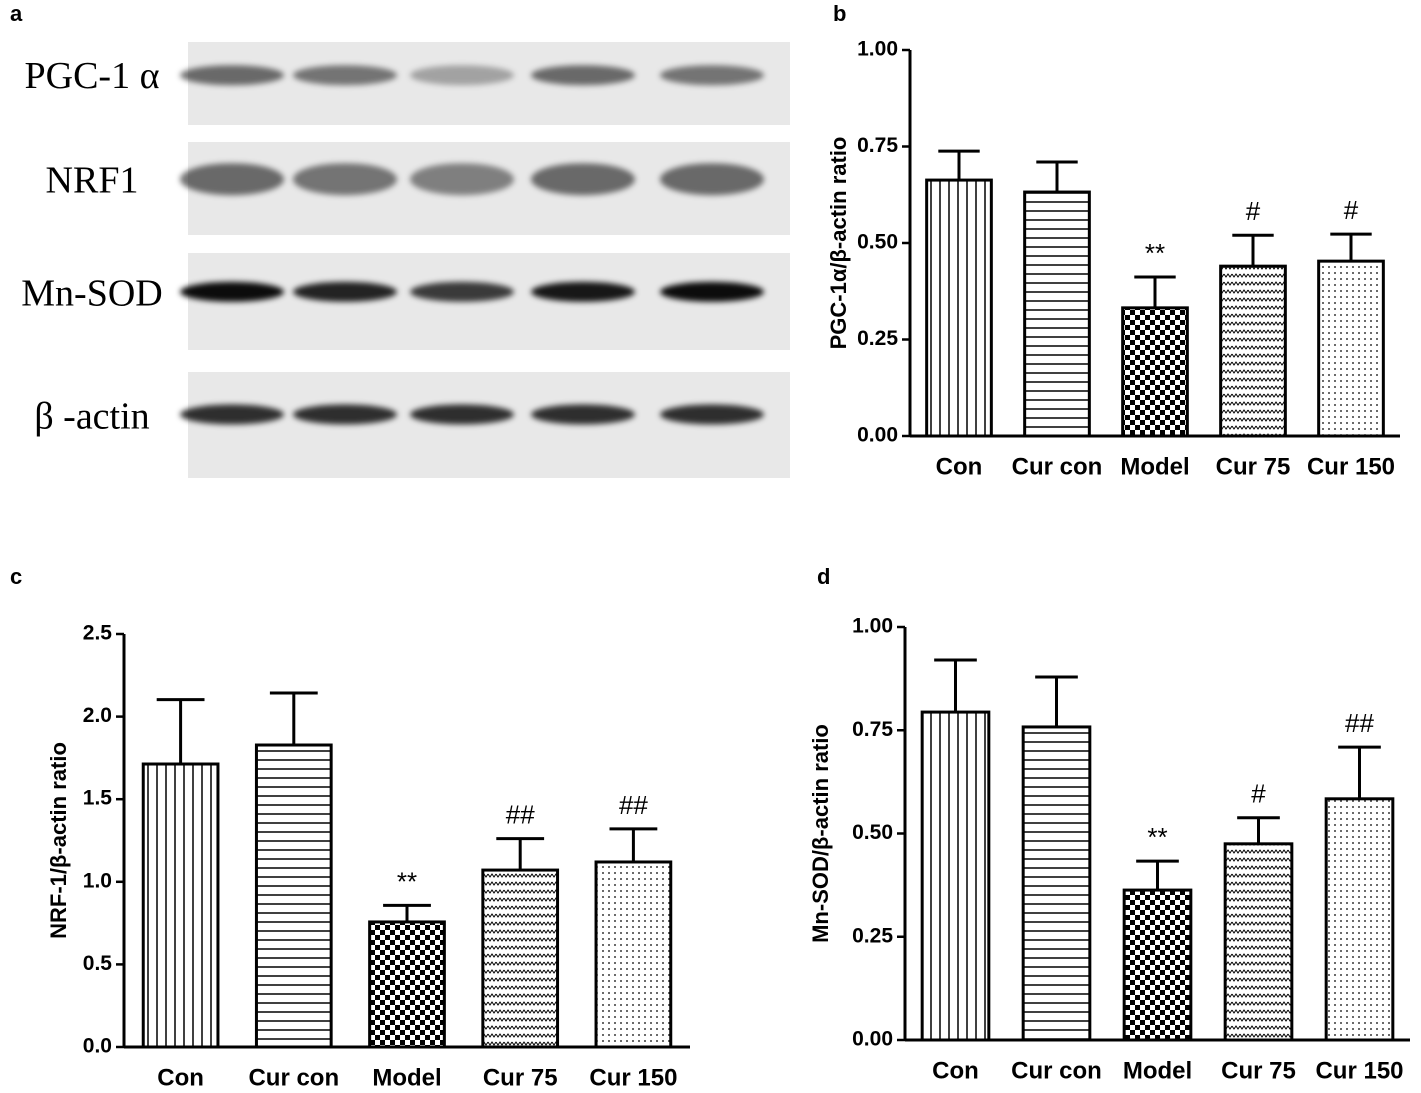  What do you see at coordinates (92, 76) in the screenshot?
I see `blot-row-label: PGC-1 α` at bounding box center [92, 76].